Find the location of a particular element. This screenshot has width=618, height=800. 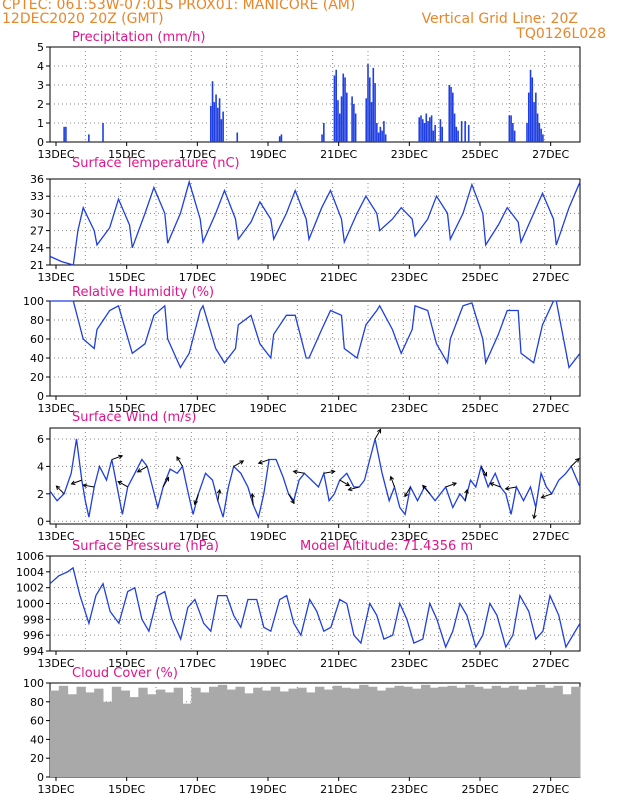

y-tick-label: 994 is located at coordinates (33, 651).